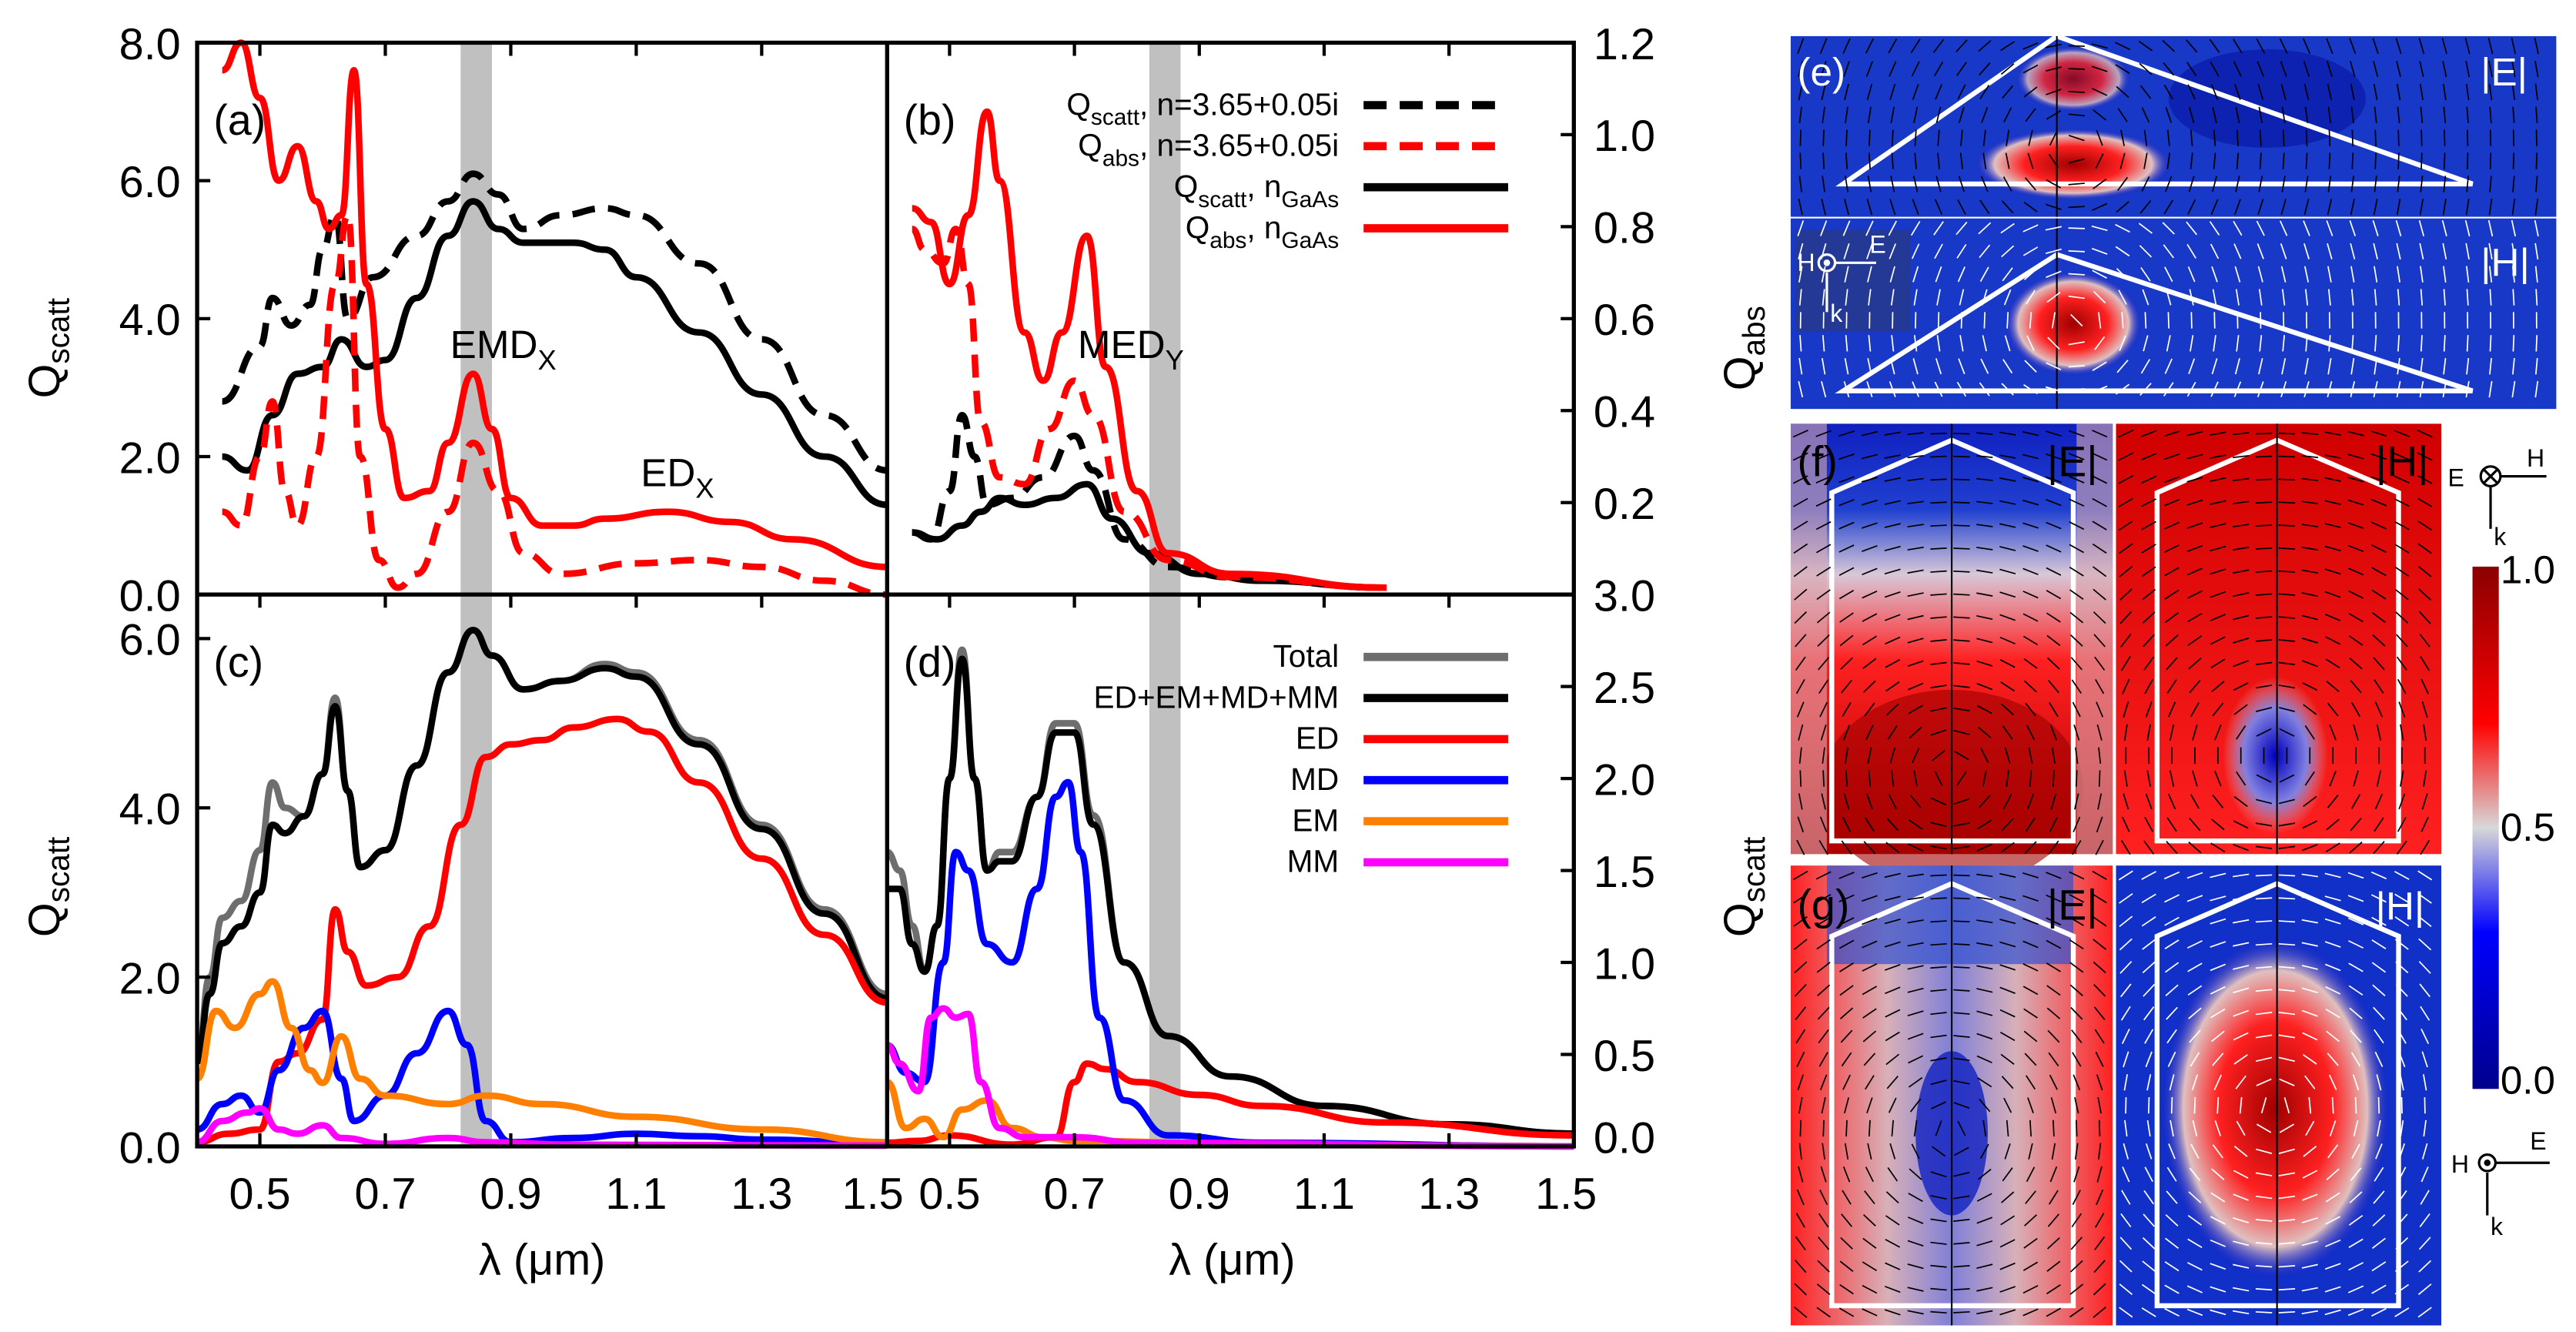 This screenshot has height=1332, width=2576. What do you see at coordinates (555, 322) in the screenshot?
I see `series-line-q-scatt-n-3-65-0-05i` at bounding box center [555, 322].